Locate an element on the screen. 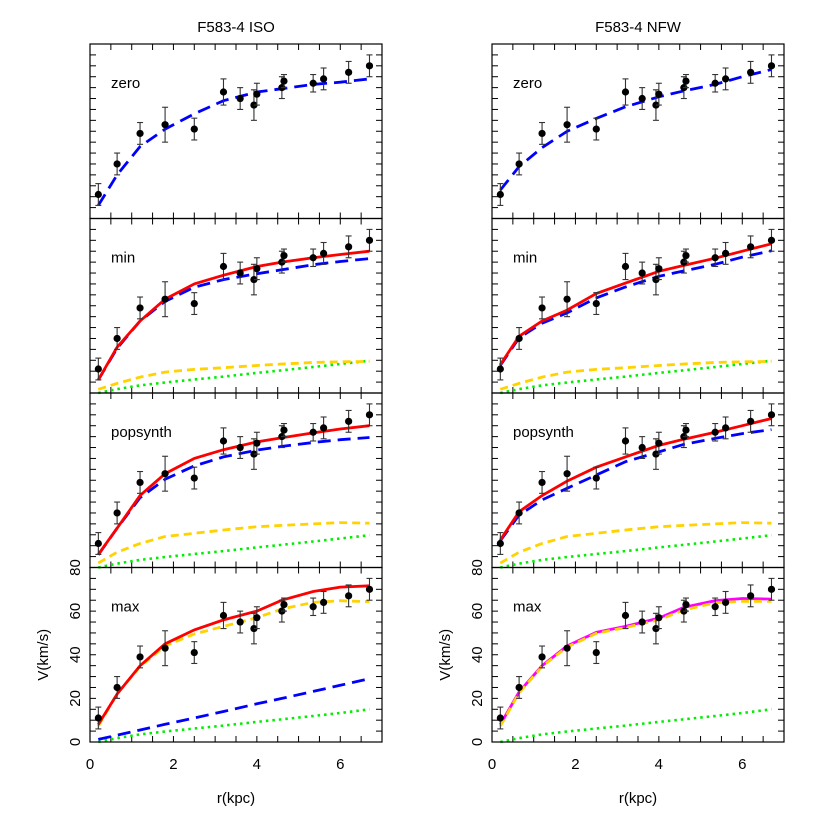 The width and height of the screenshot is (830, 830). chart-title: F583-4 ISO is located at coordinates (236, 27).